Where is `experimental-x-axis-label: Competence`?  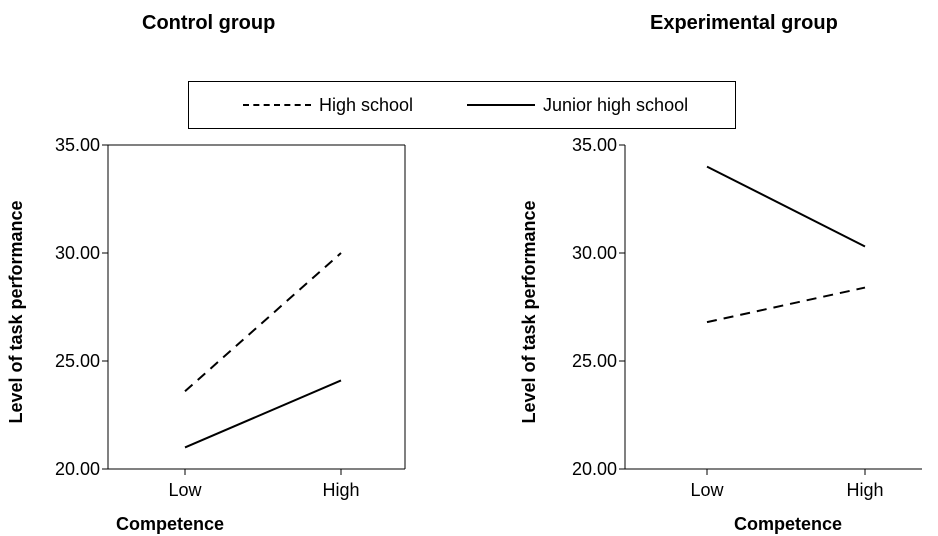 experimental-x-axis-label: Competence is located at coordinates (788, 524).